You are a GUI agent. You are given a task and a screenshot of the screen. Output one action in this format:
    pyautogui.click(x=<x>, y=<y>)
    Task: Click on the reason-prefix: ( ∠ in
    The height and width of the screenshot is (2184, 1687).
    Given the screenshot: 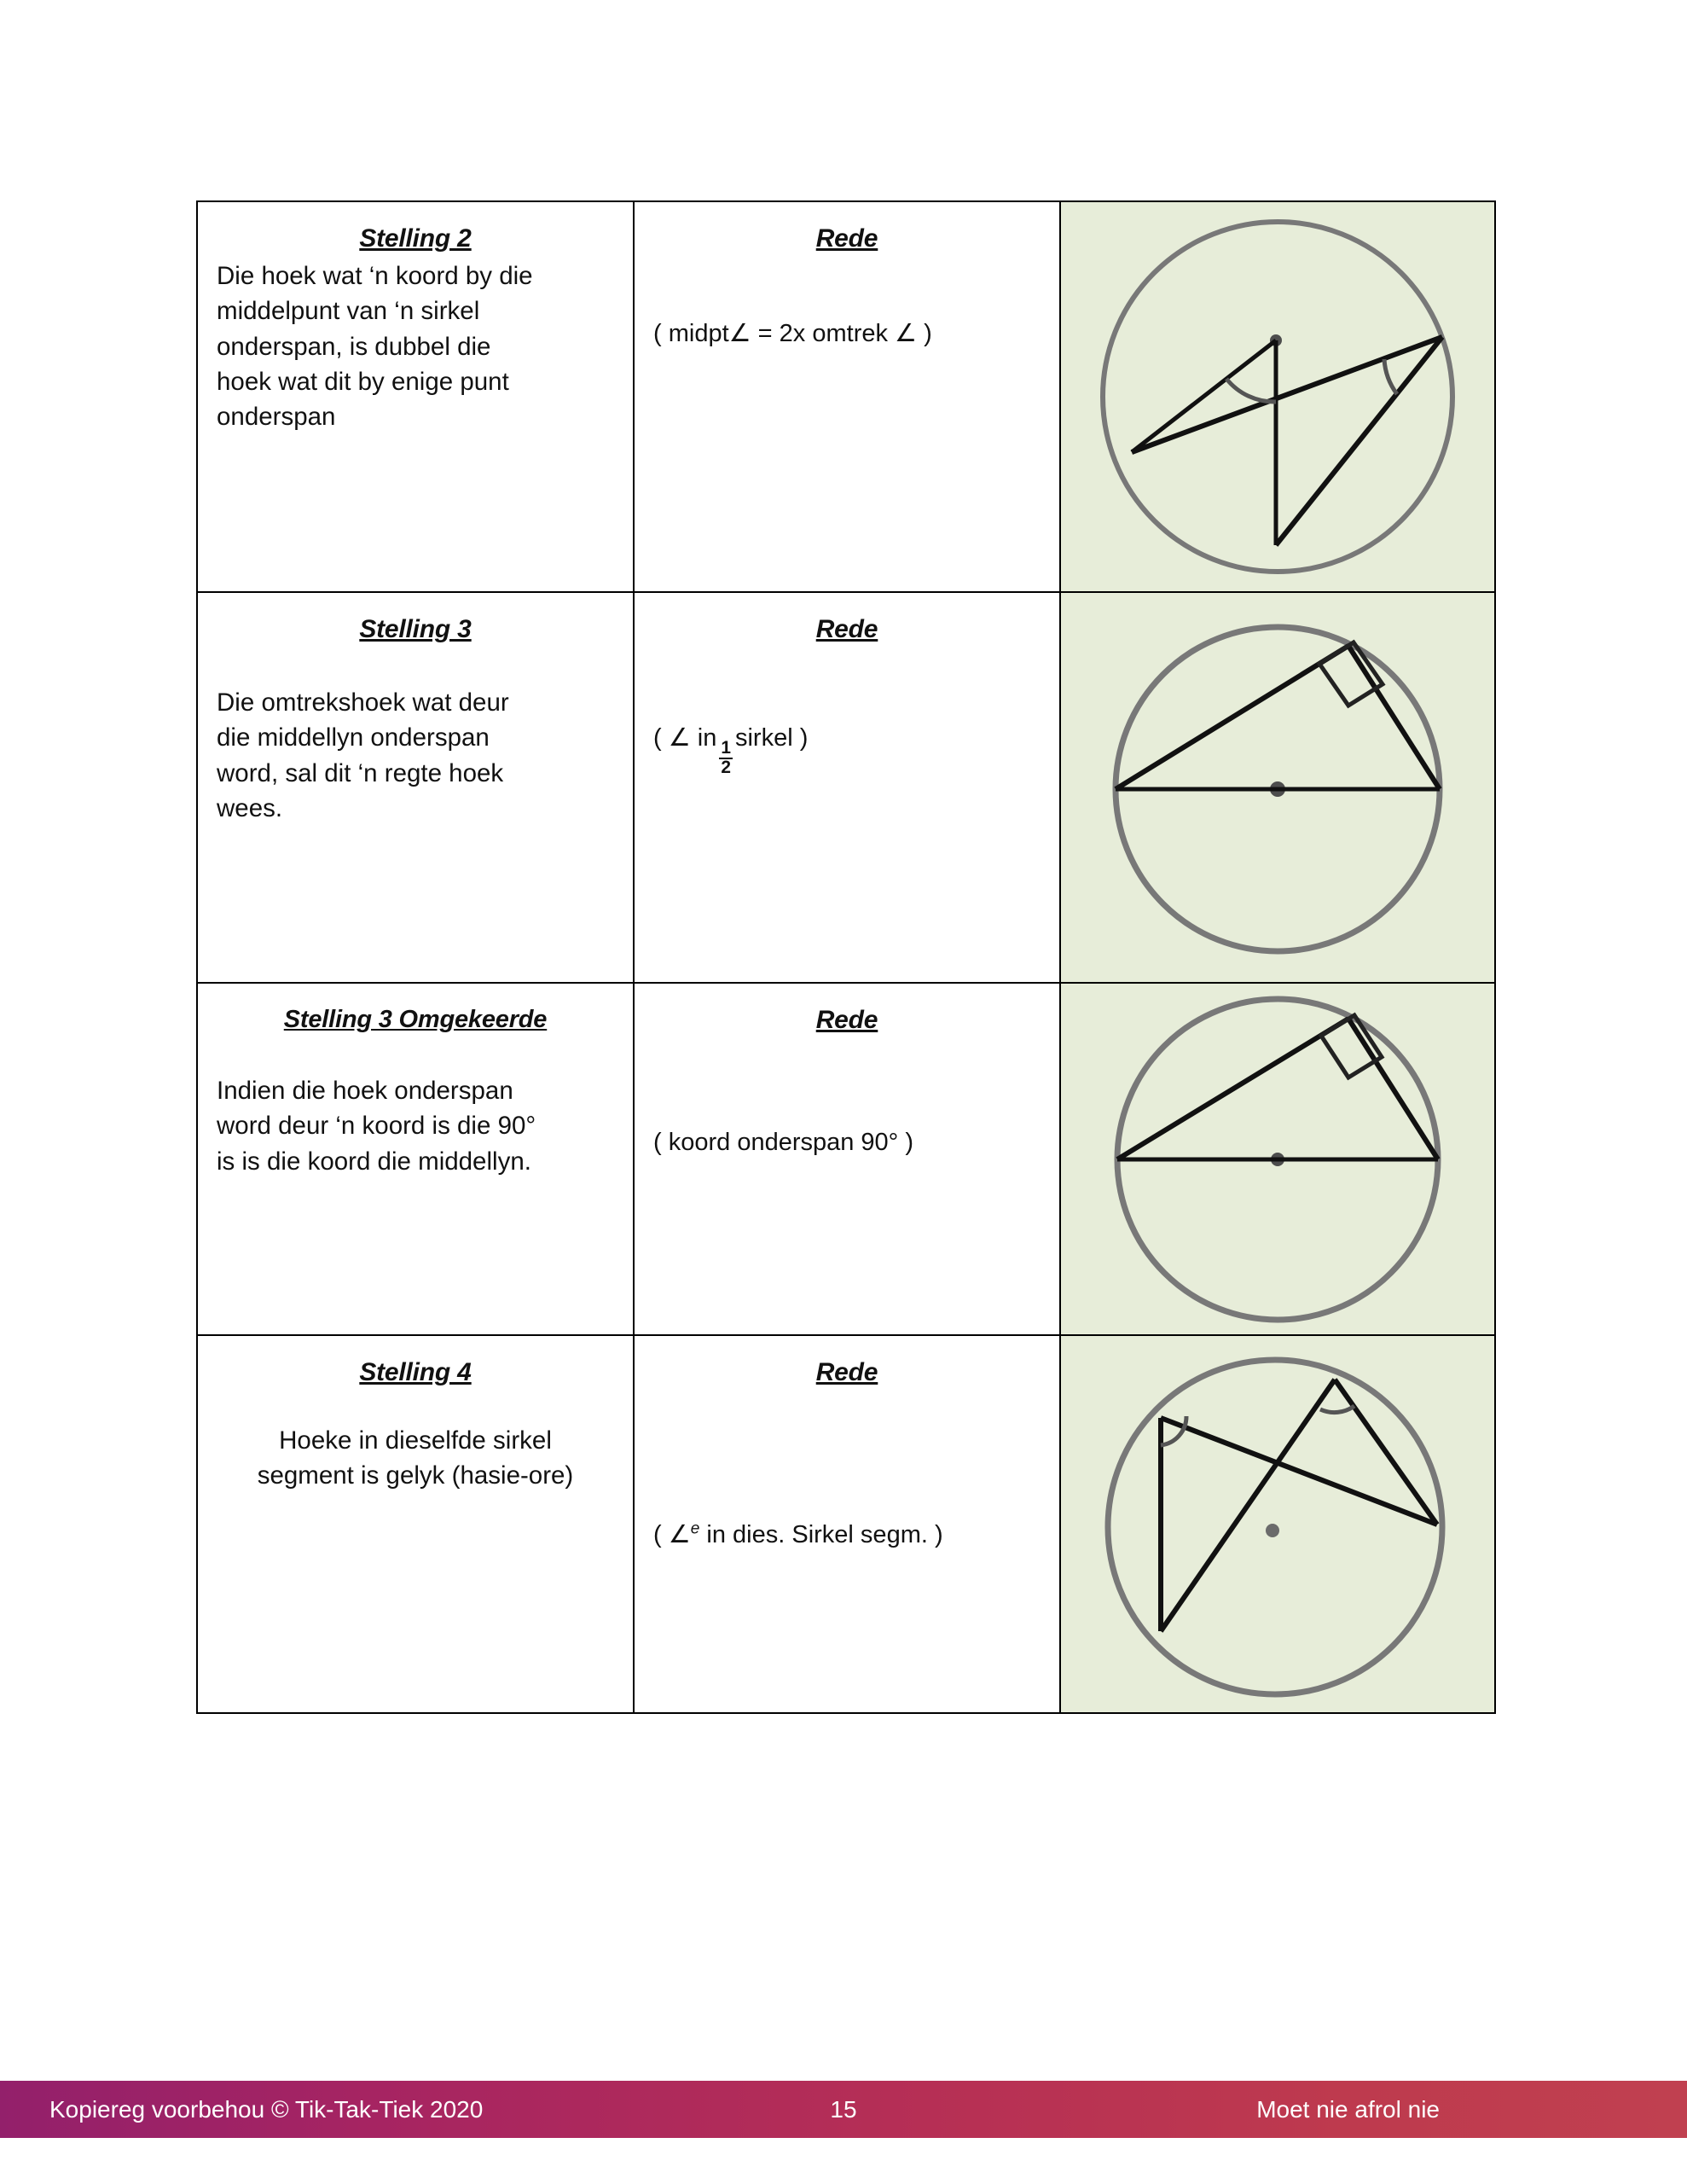 What is the action you would take?
    pyautogui.click(x=685, y=738)
    